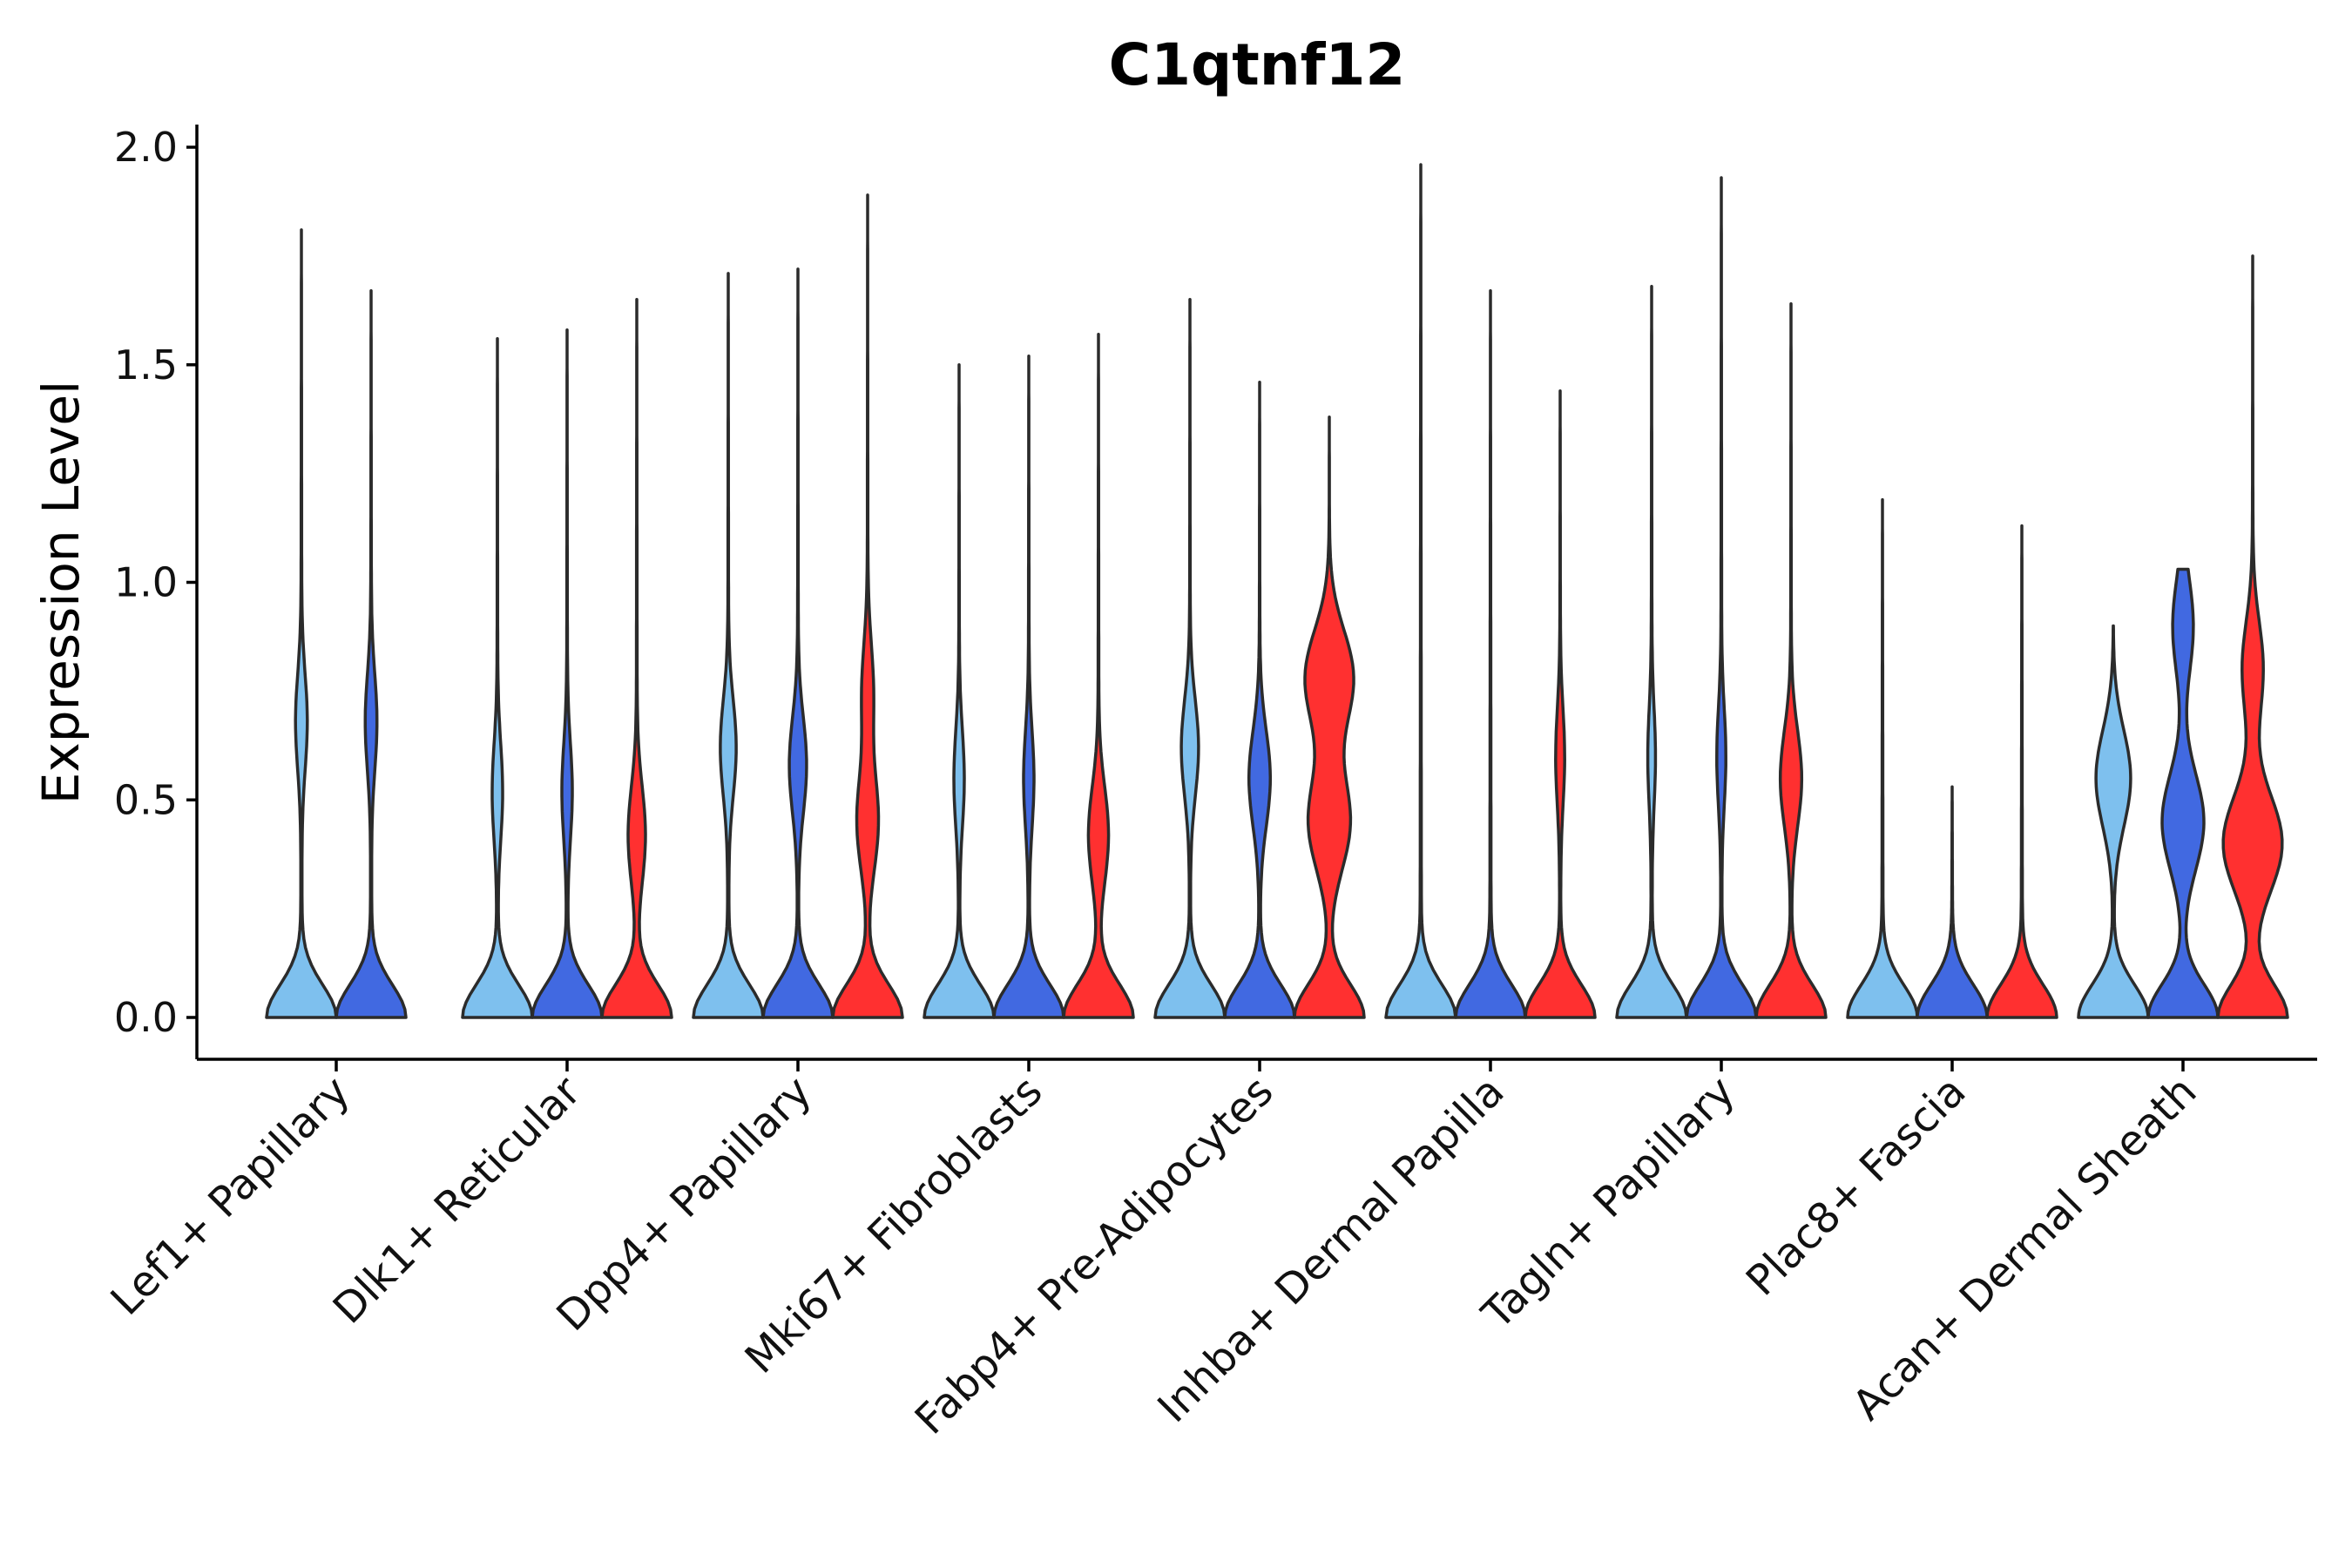  What do you see at coordinates (231, 1196) in the screenshot?
I see `x-tick-label: Lef1+ Papillary` at bounding box center [231, 1196].